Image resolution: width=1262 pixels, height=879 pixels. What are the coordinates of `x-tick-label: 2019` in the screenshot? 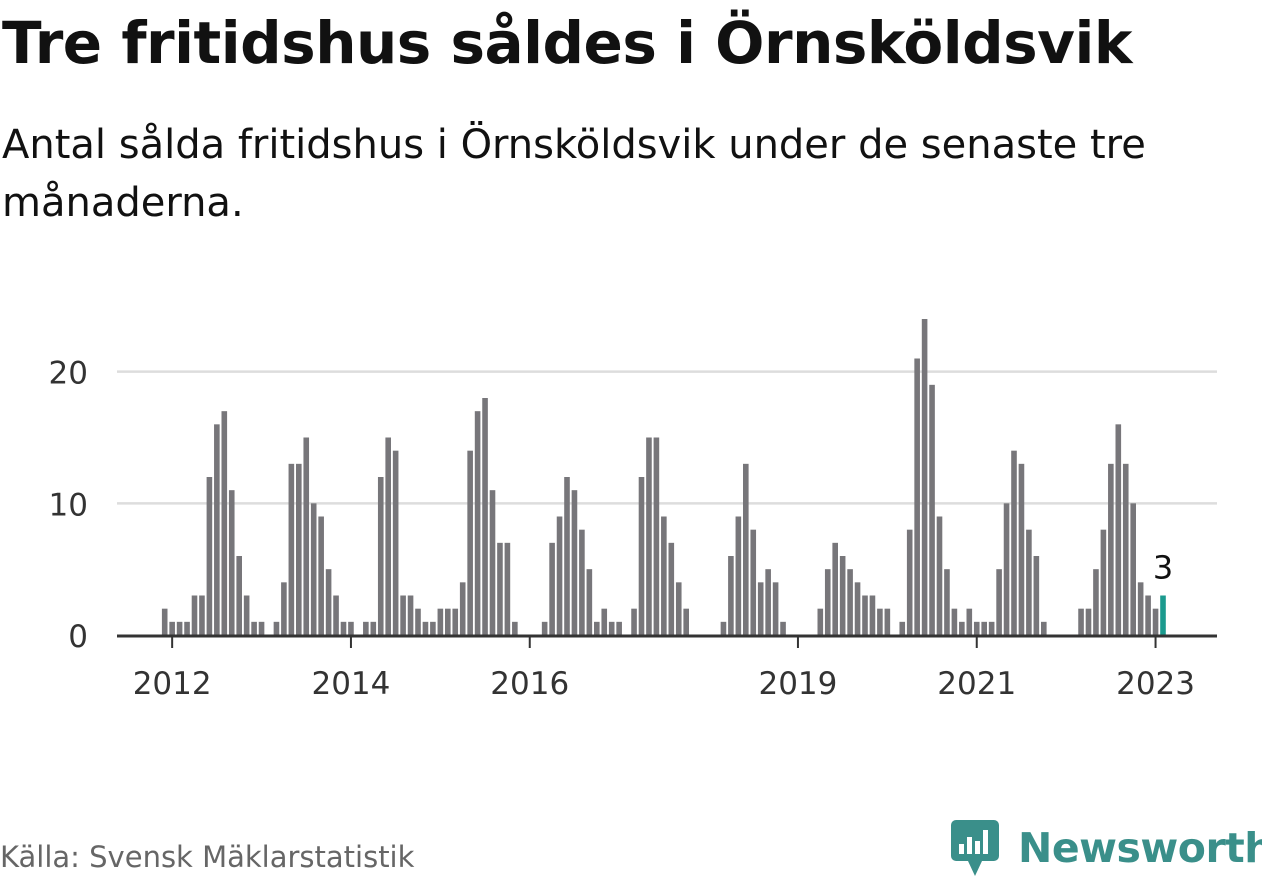 It's located at (797, 684).